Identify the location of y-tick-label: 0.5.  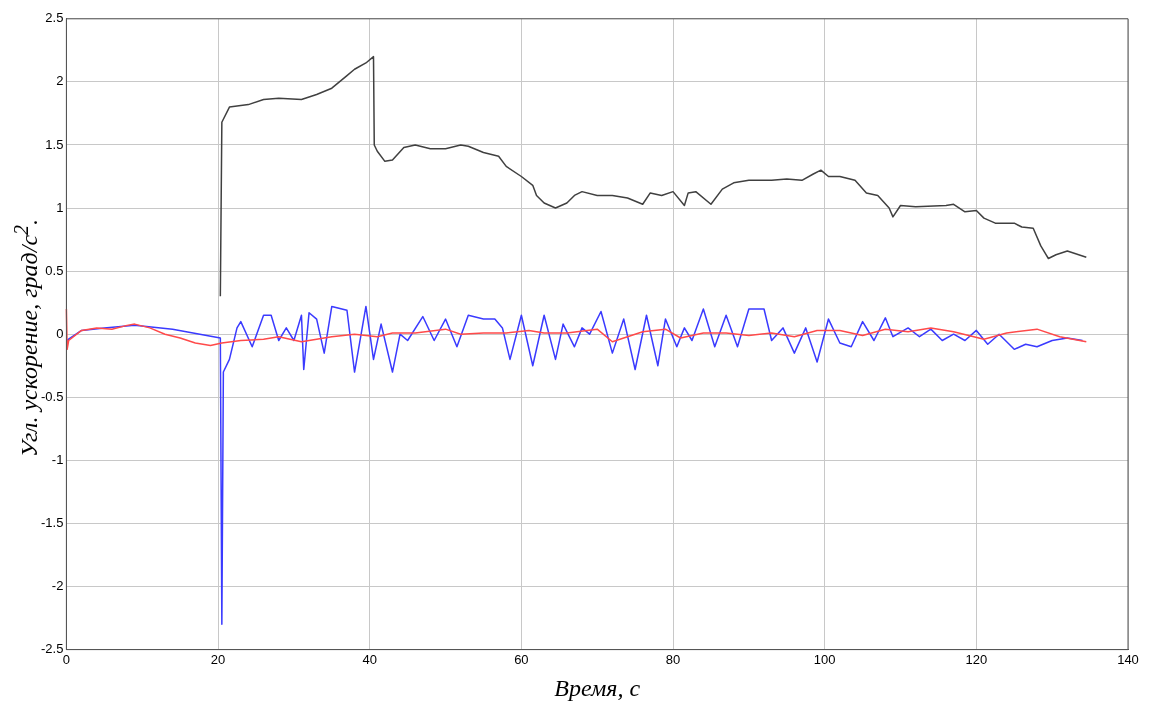
(54, 270).